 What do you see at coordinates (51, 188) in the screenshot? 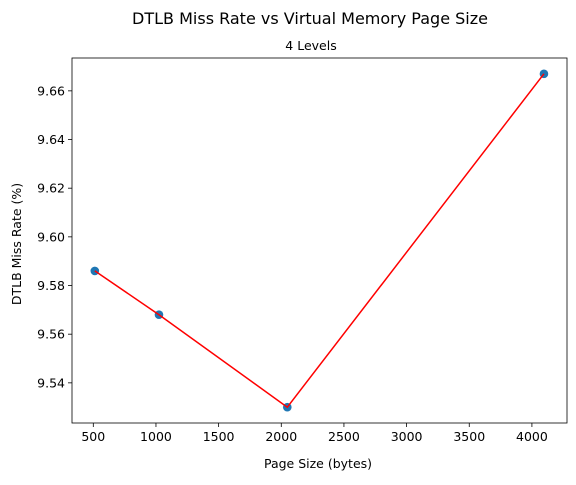
I see `y-tick-label: 9.62` at bounding box center [51, 188].